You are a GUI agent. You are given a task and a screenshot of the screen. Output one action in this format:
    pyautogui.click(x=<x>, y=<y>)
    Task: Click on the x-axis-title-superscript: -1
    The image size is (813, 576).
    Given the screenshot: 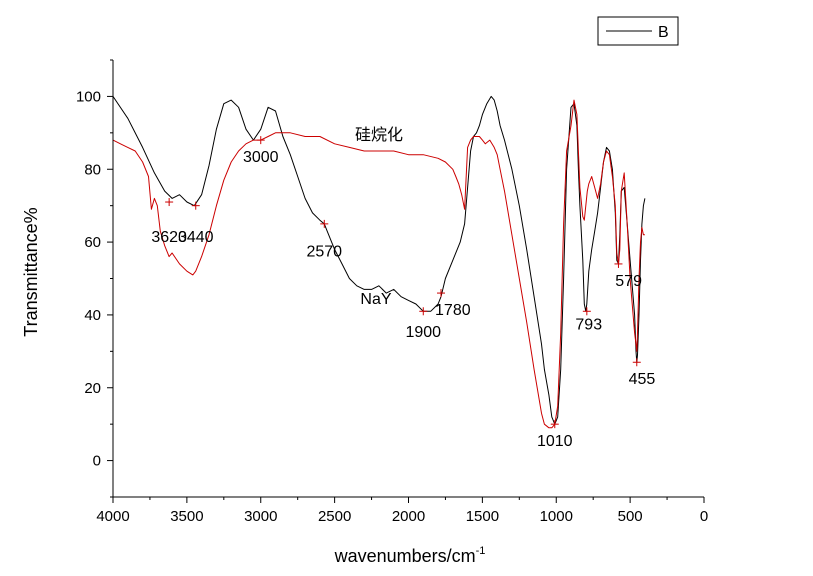 What is the action you would take?
    pyautogui.click(x=481, y=551)
    